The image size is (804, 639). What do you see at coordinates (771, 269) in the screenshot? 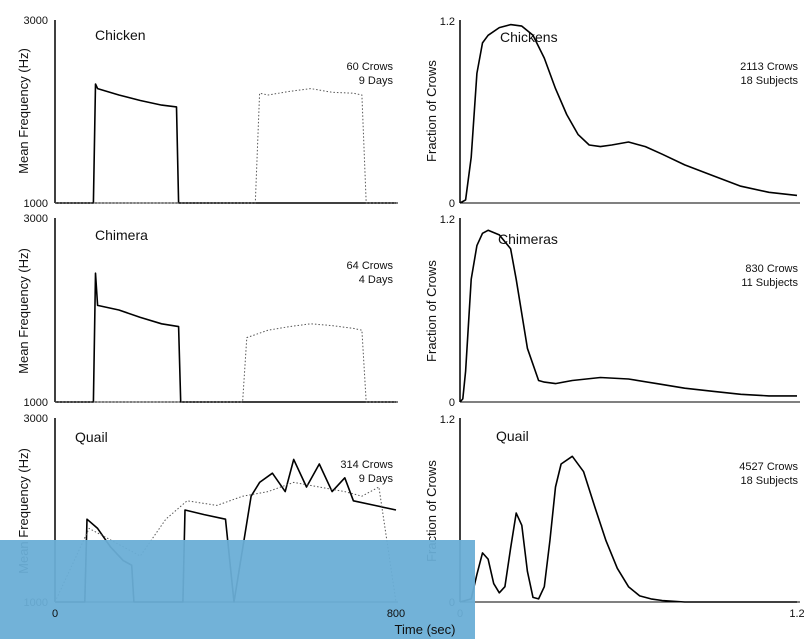
I see `crow-count: 830 Crows` at bounding box center [771, 269].